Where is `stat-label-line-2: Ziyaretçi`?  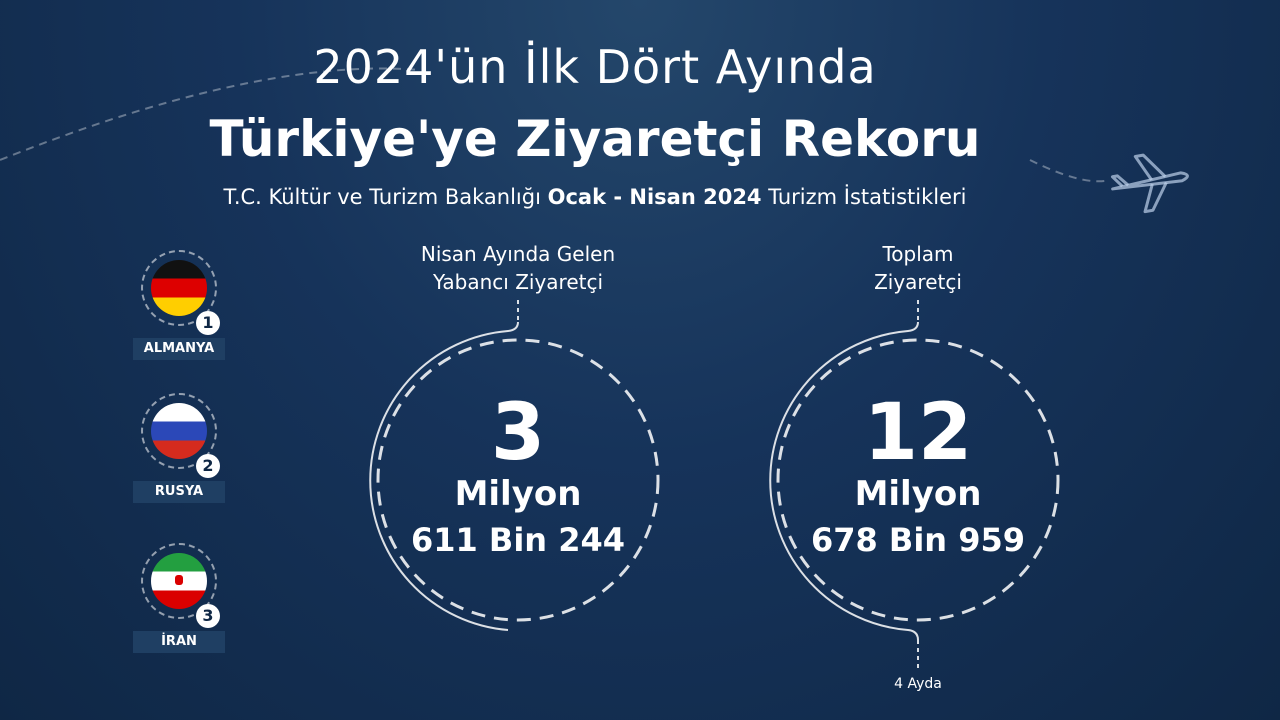
stat-label-line-2: Ziyaretçi is located at coordinates (918, 282).